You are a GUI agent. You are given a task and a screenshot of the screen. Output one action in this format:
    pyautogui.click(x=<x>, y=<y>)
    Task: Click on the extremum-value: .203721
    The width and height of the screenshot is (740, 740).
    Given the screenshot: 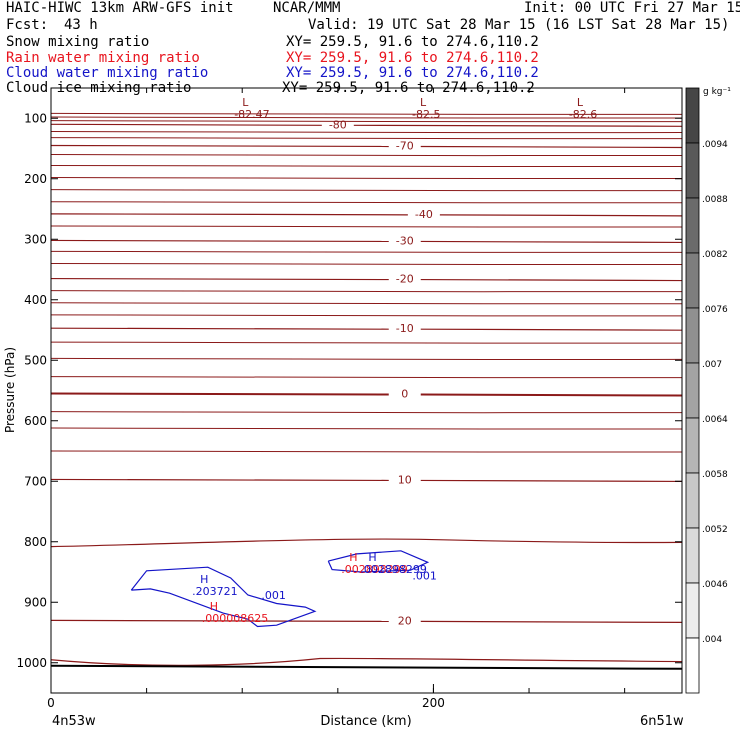 What is the action you would take?
    pyautogui.click(x=215, y=591)
    